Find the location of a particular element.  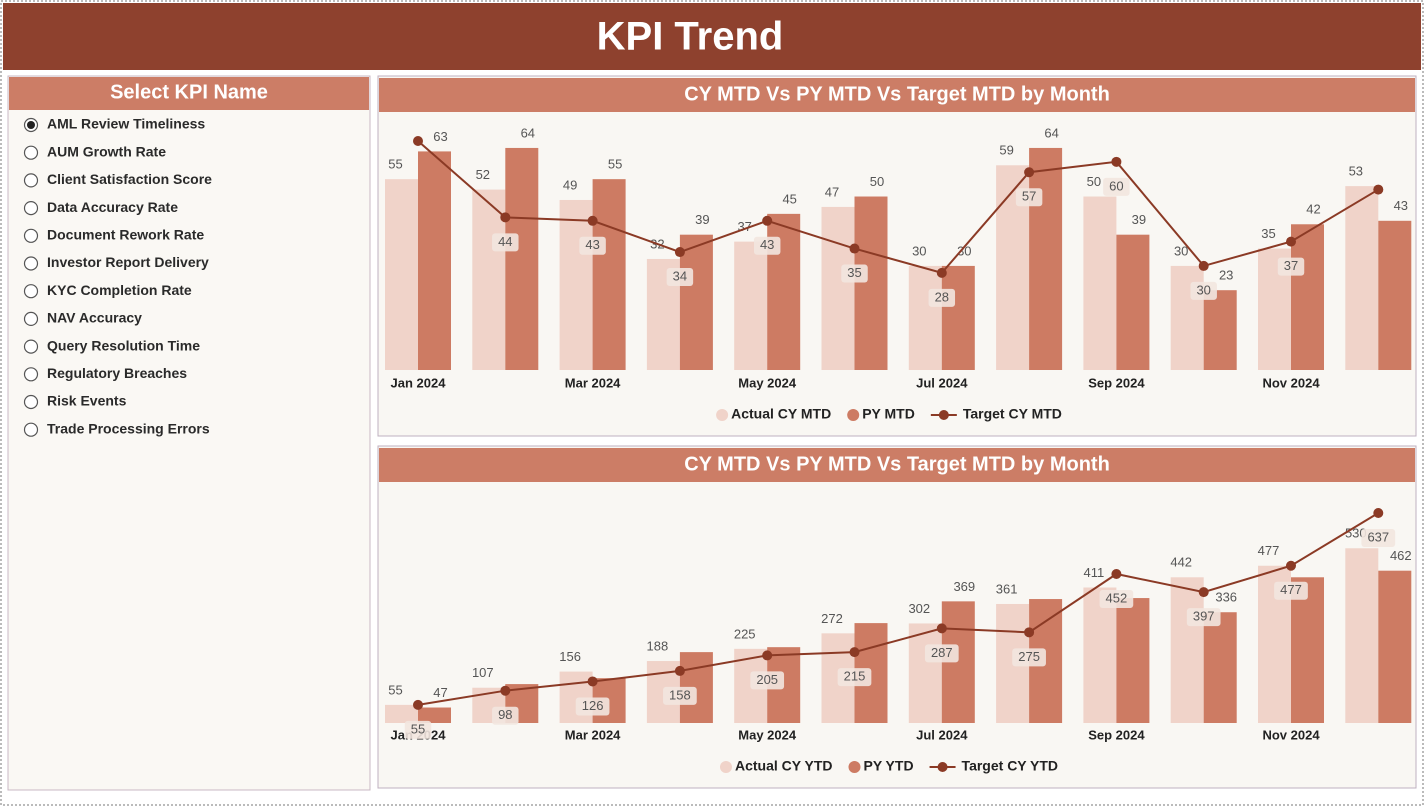

slicer-option: Regulatory Breaches is located at coordinates (105, 373).